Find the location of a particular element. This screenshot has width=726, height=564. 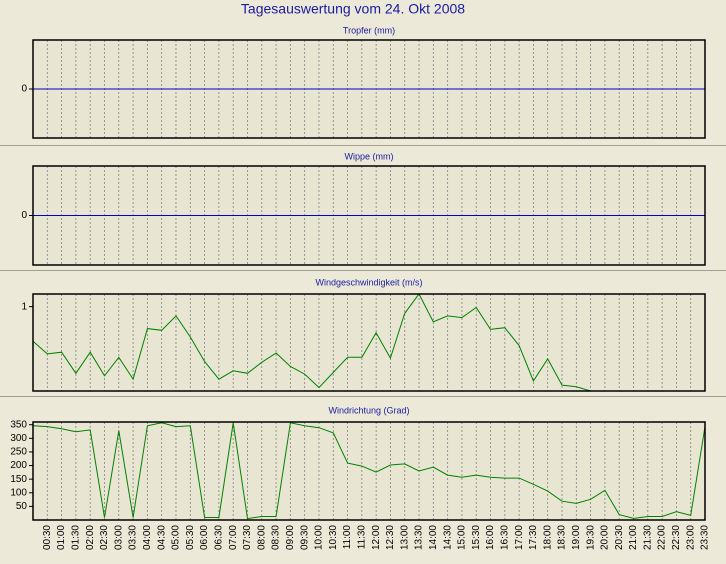

x-tick-label: 12:30 is located at coordinates (390, 537).